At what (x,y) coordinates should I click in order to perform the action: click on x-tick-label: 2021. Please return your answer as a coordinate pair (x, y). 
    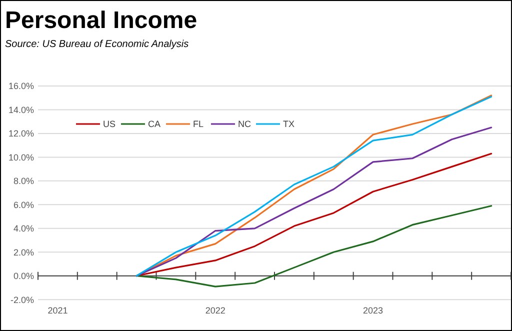
    Looking at the image, I should click on (58, 311).